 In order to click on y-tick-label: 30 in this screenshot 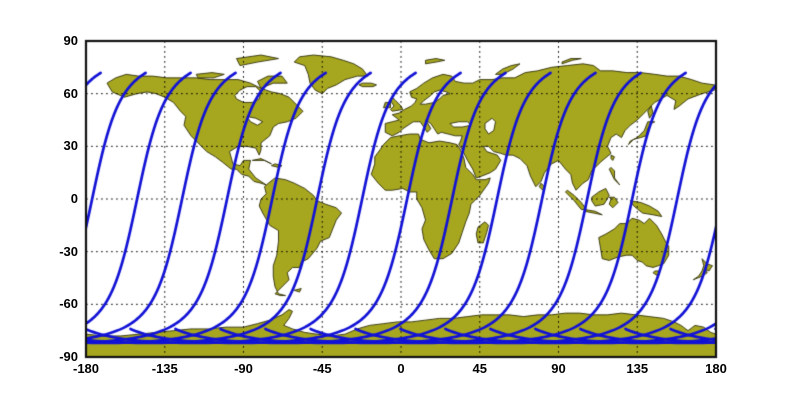, I will do `click(70, 146)`.